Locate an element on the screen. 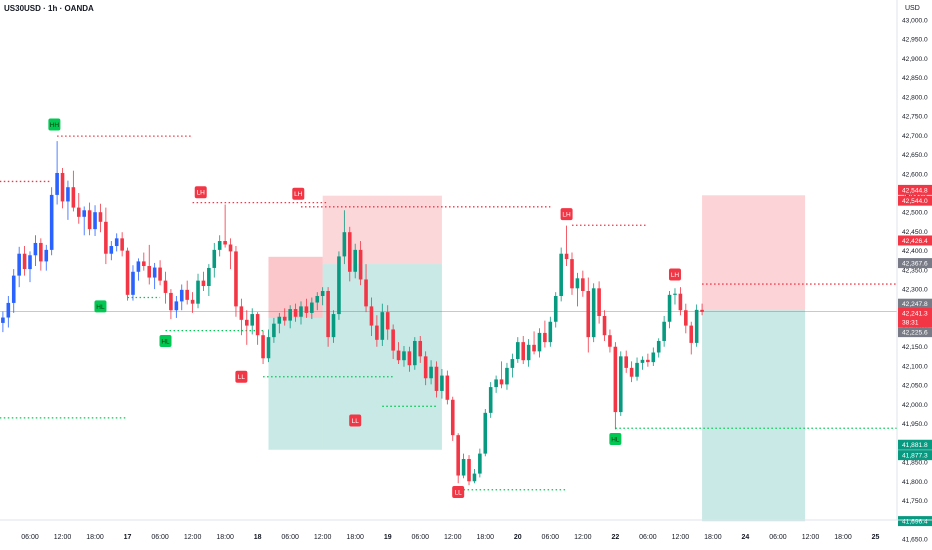  price-tick-17: 42,150.0 is located at coordinates (915, 347).